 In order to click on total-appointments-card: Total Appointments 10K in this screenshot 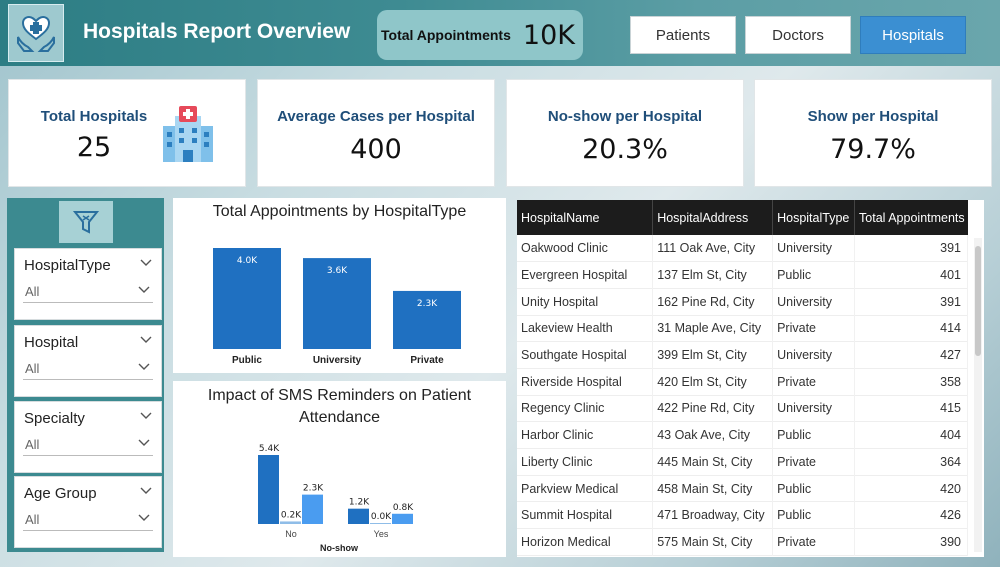, I will do `click(480, 35)`.